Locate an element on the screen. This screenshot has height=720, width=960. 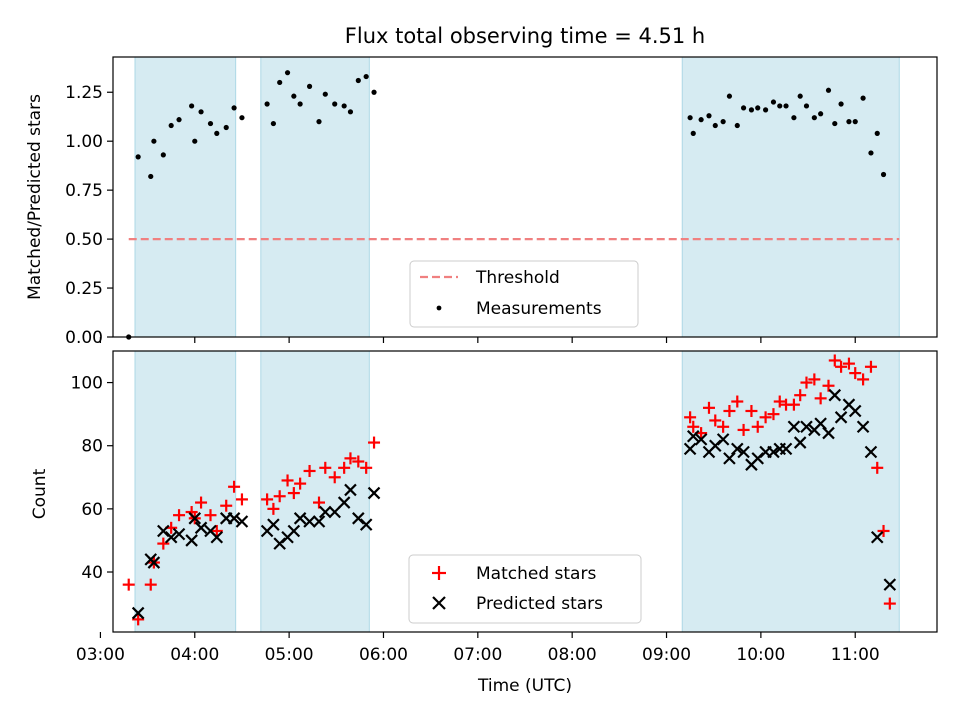
measurement-legend-label: Measurements is located at coordinates (539, 309).